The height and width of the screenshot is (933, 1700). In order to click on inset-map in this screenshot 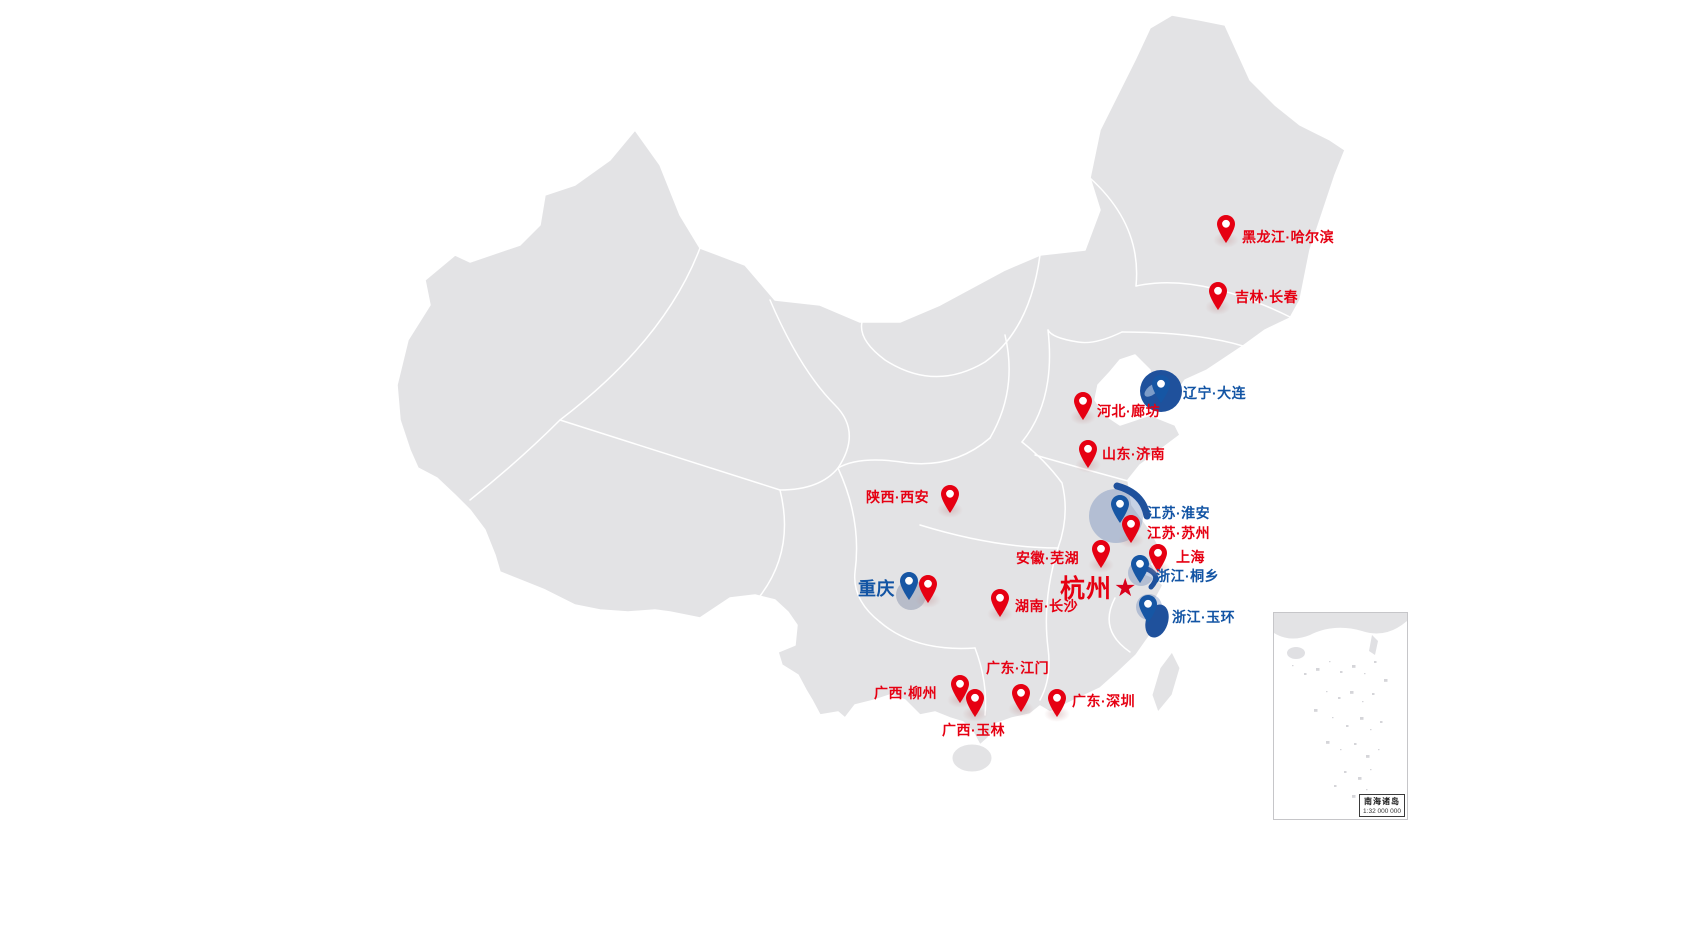, I will do `click(1340, 705)`.